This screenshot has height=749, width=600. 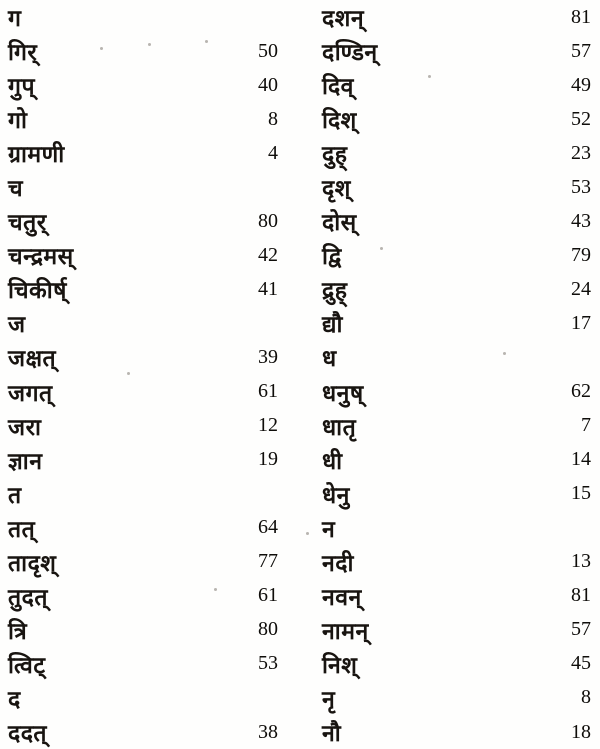 I want to click on index-row: धातृ 7, so click(x=456, y=426).